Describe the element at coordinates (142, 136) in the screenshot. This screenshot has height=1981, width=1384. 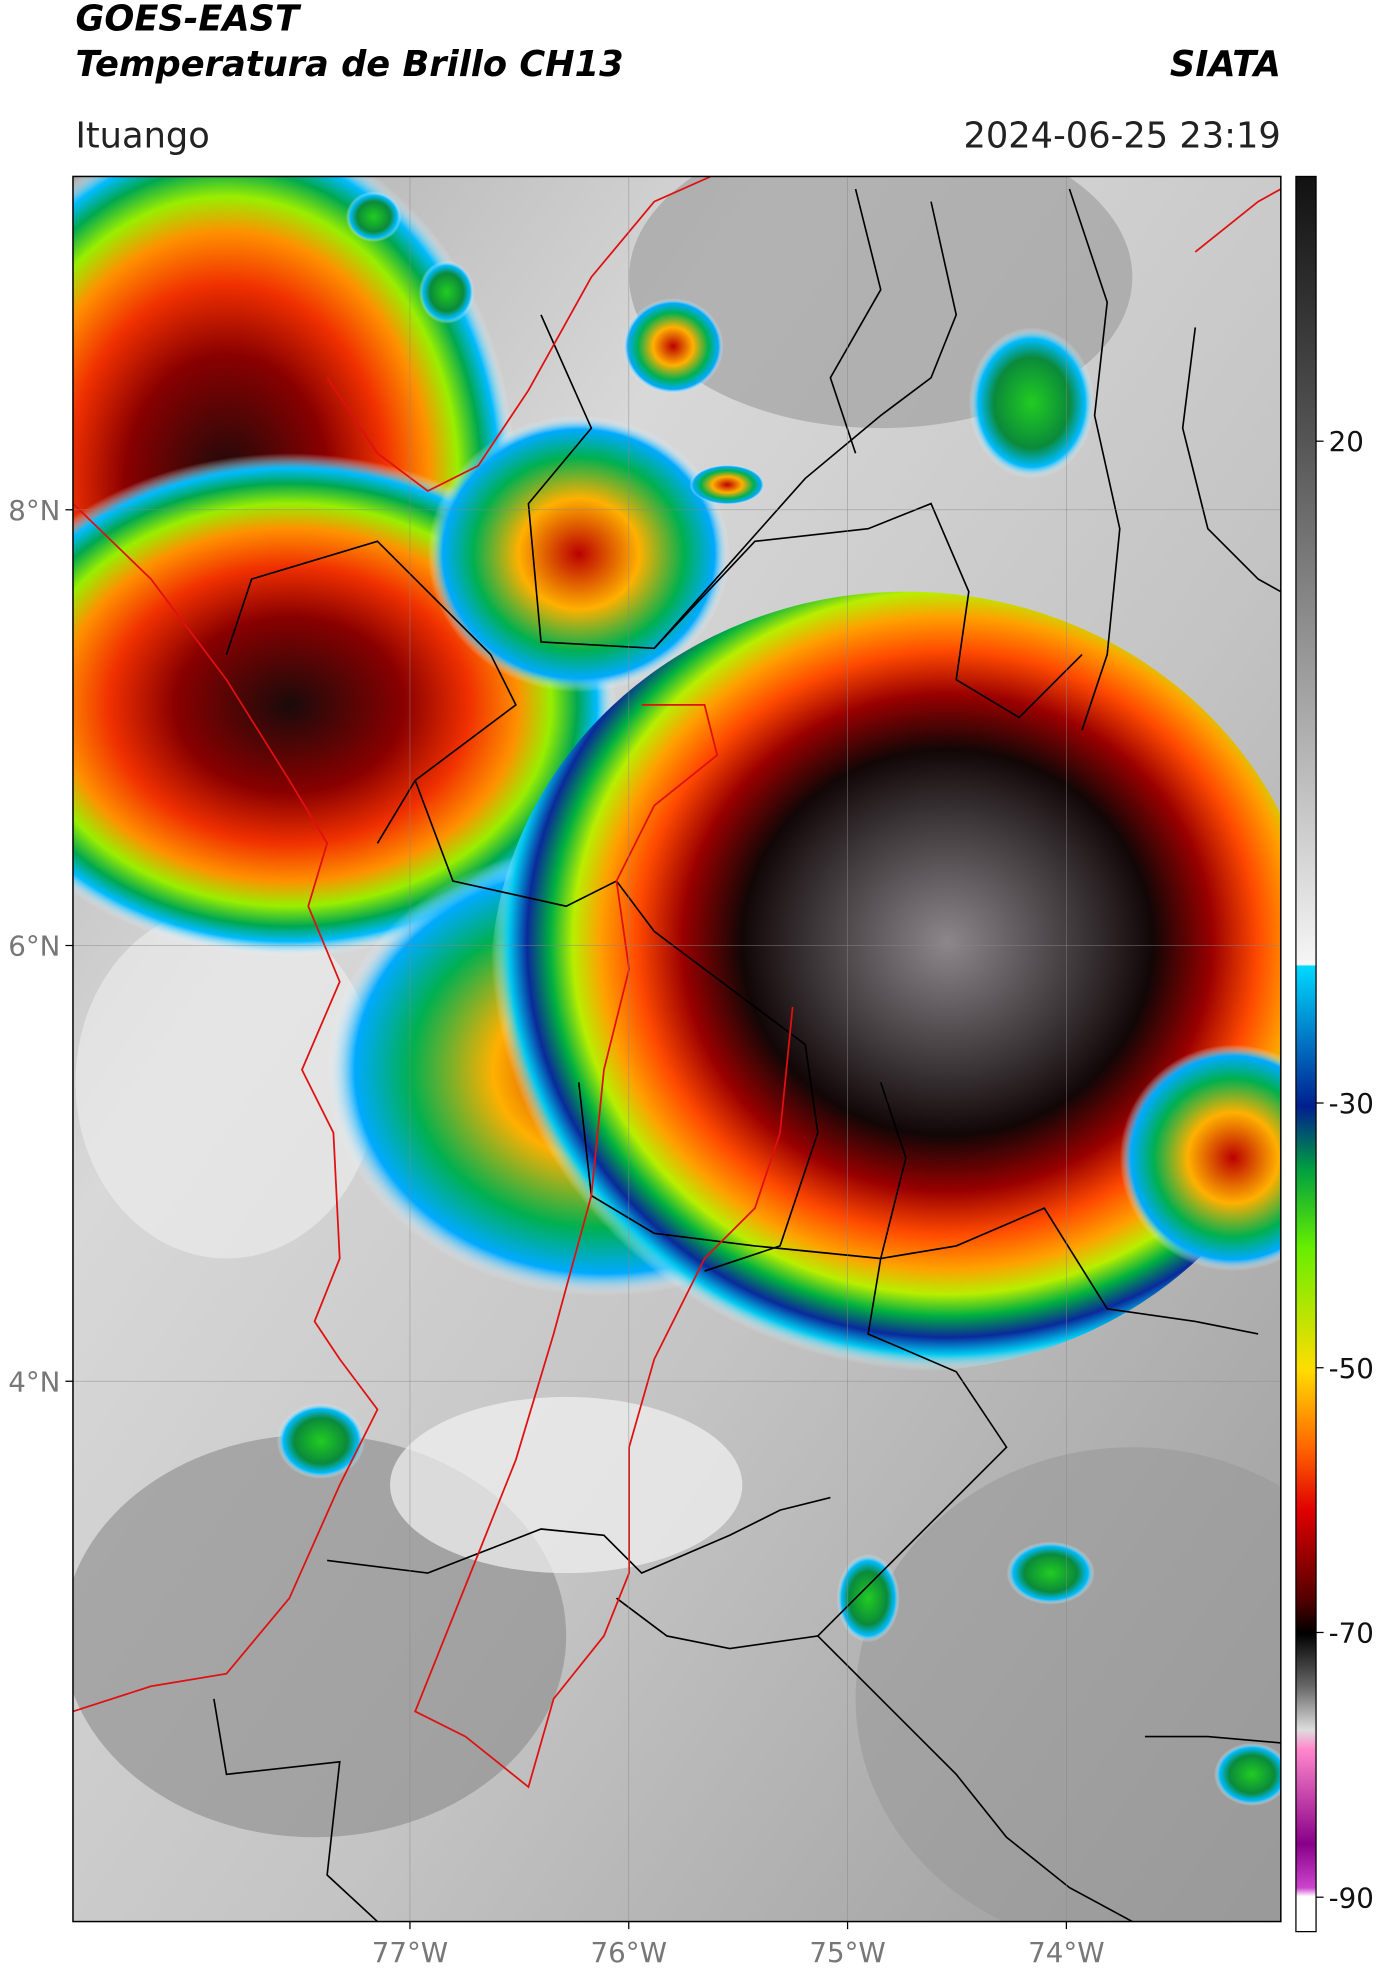
I see `location: Ituango` at that location.